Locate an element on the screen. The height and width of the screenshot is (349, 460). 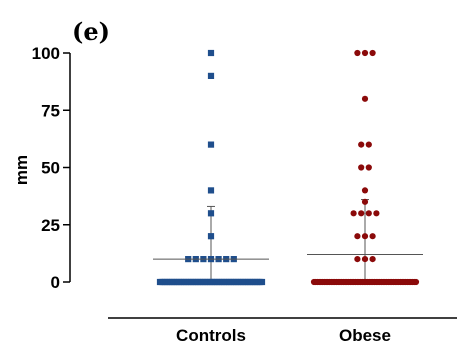
x-category-label-controls: Controls is located at coordinates (211, 335).